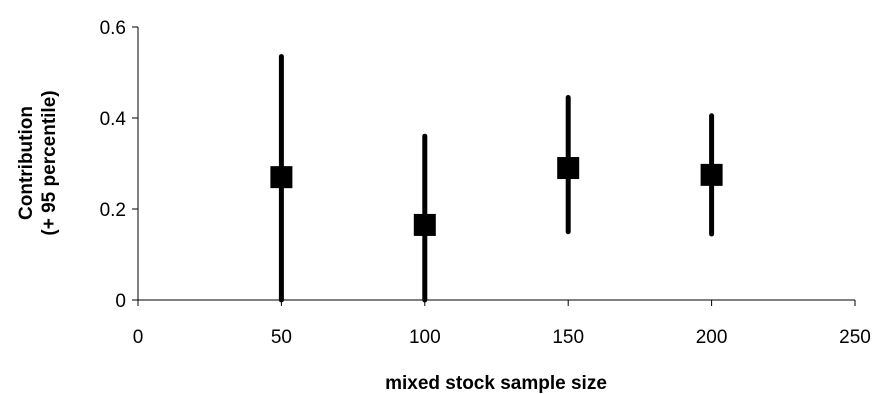 The height and width of the screenshot is (394, 878). What do you see at coordinates (712, 337) in the screenshot?
I see `x-tick-label: 200` at bounding box center [712, 337].